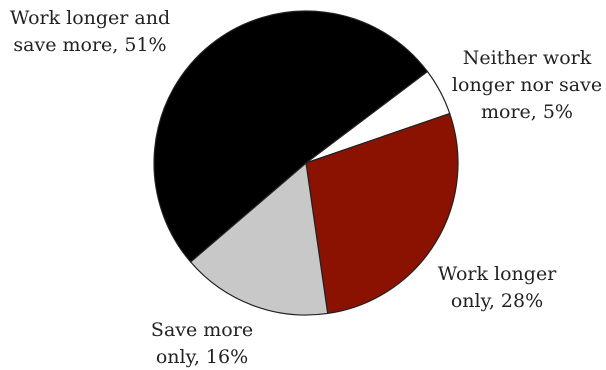 The height and width of the screenshot is (370, 606). Describe the element at coordinates (202, 330) in the screenshot. I see `pie-label-line: Save more` at that location.